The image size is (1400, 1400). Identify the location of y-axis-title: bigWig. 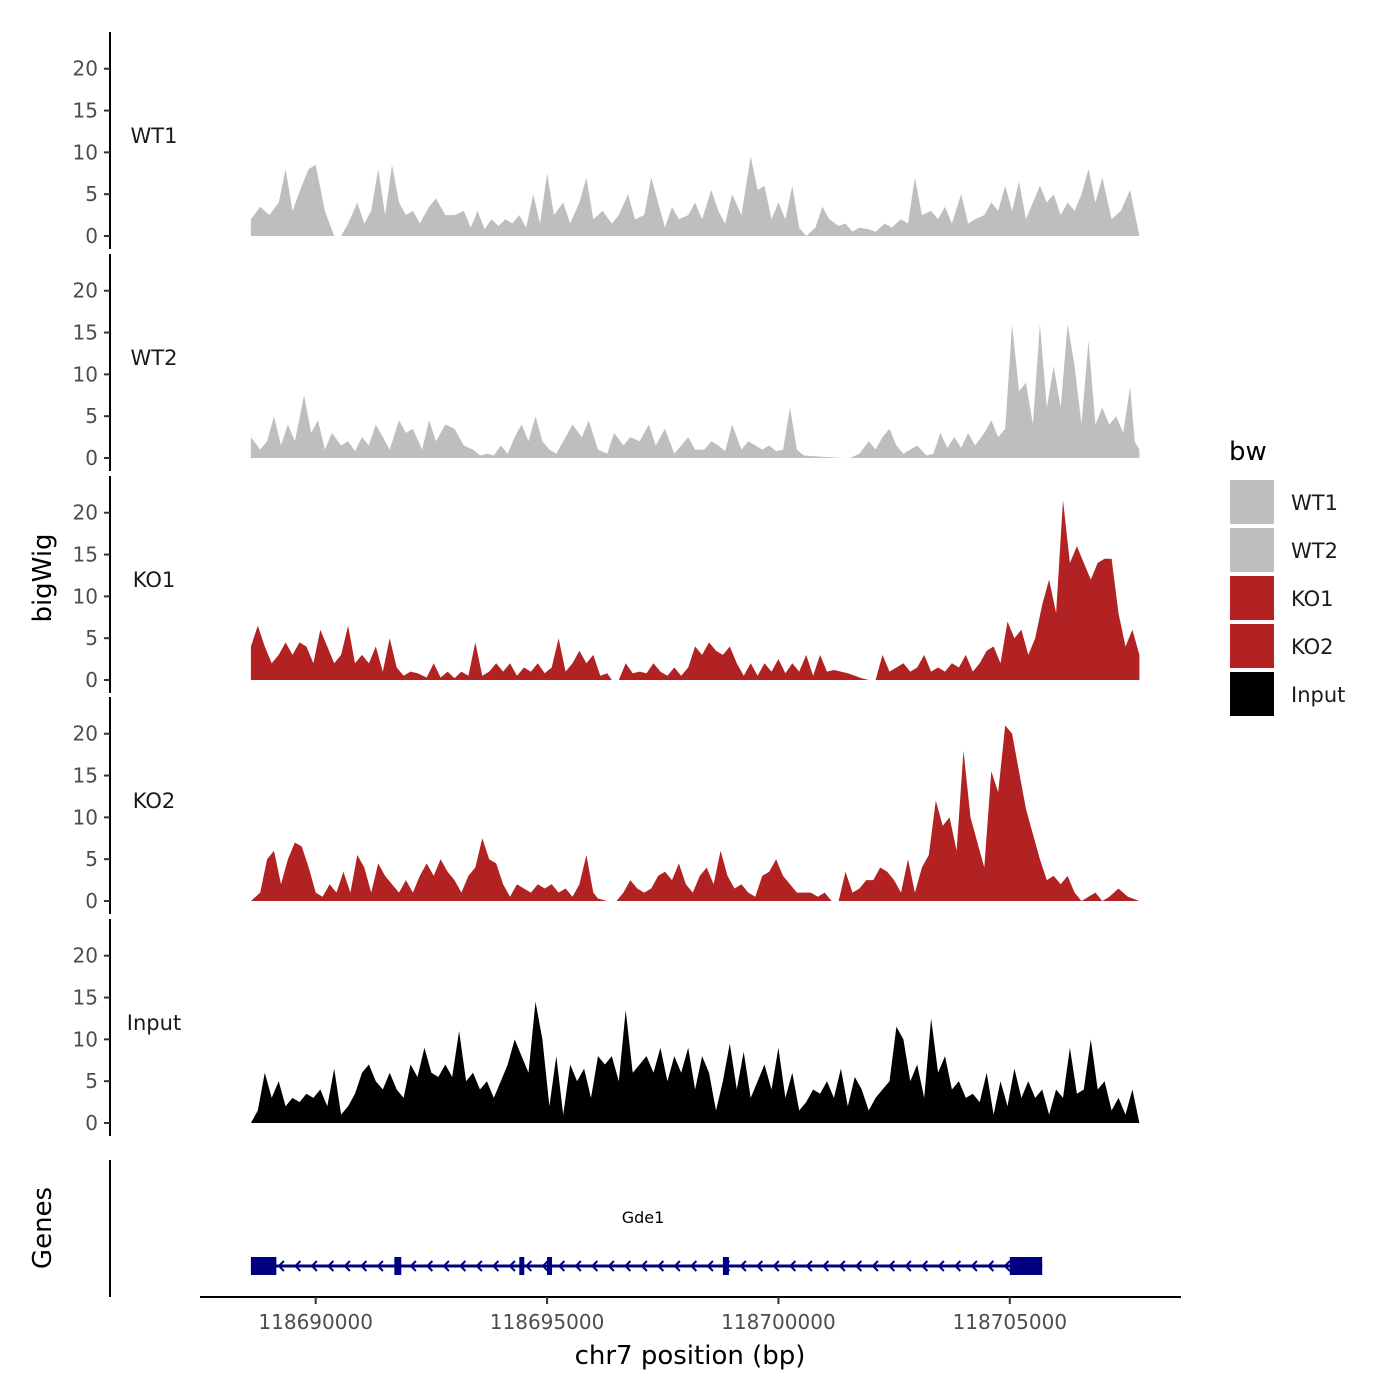
(43, 577).